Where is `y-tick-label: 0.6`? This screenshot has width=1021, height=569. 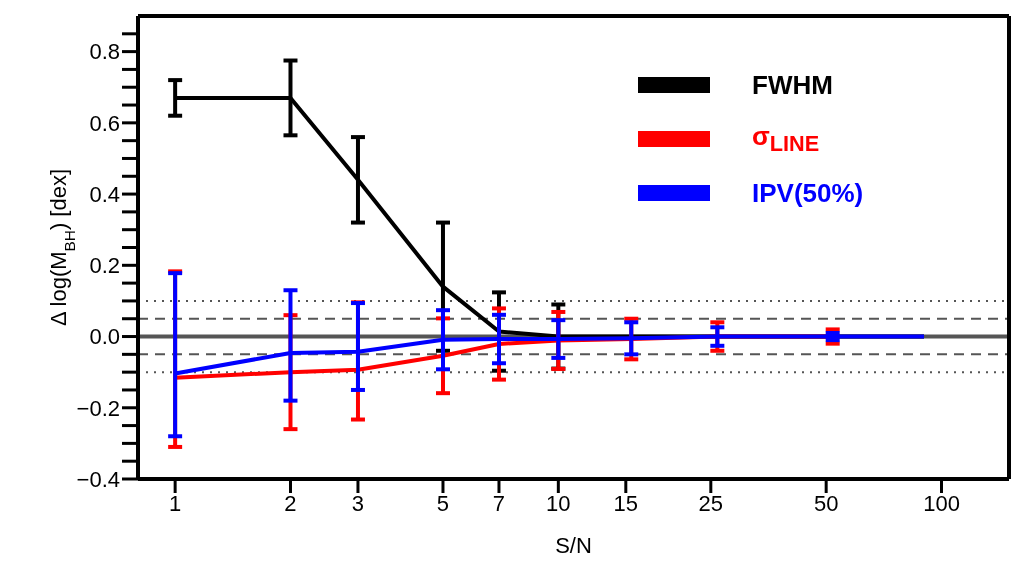 y-tick-label: 0.6 is located at coordinates (104, 123).